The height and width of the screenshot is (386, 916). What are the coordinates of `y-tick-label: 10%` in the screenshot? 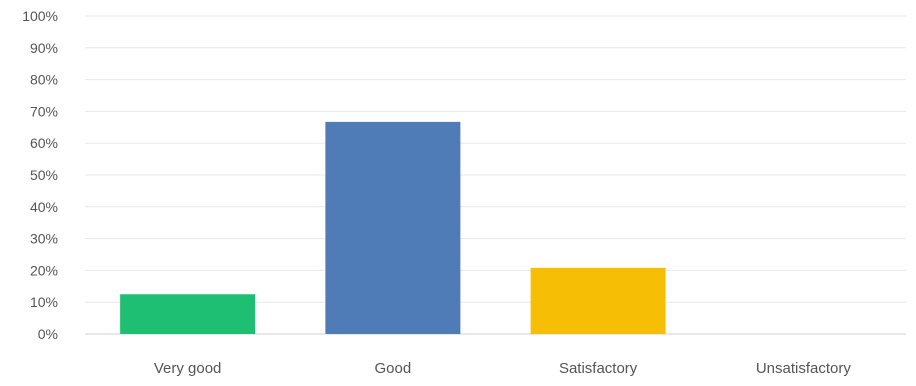 It's located at (44, 302).